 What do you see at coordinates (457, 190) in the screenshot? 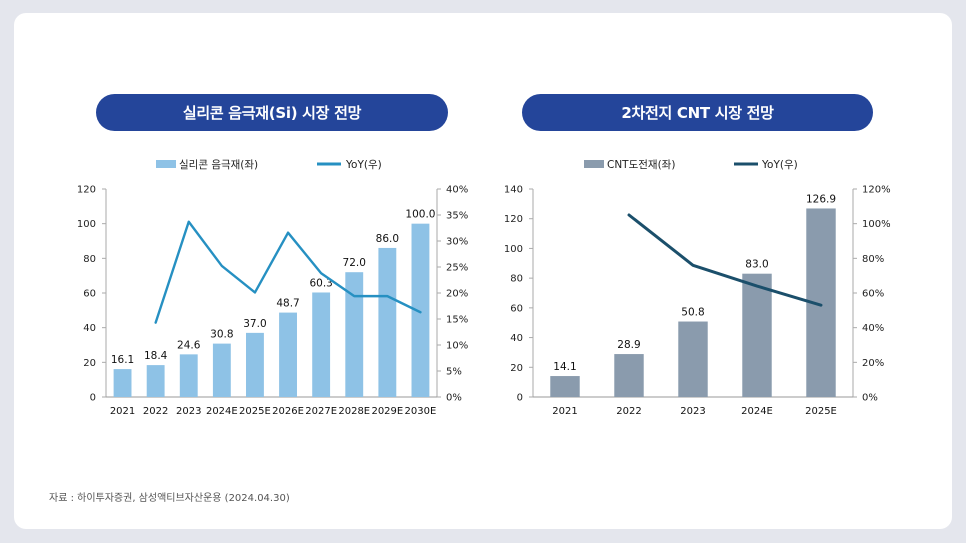
I see `c1-y-right-tick-label: 40%` at bounding box center [457, 190].